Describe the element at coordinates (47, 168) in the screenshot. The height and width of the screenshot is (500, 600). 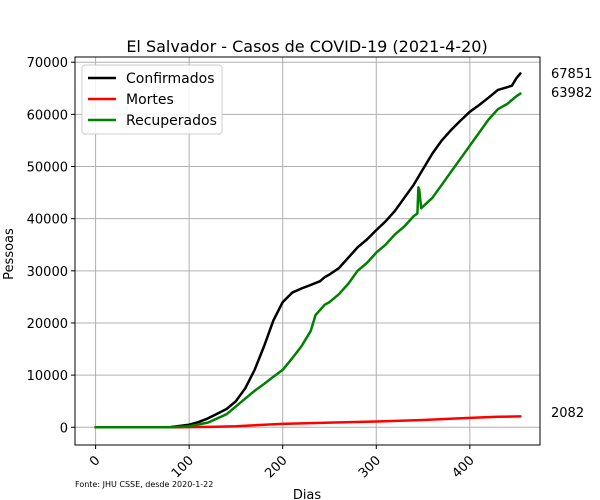
I see `y-tick-label: 50000` at that location.